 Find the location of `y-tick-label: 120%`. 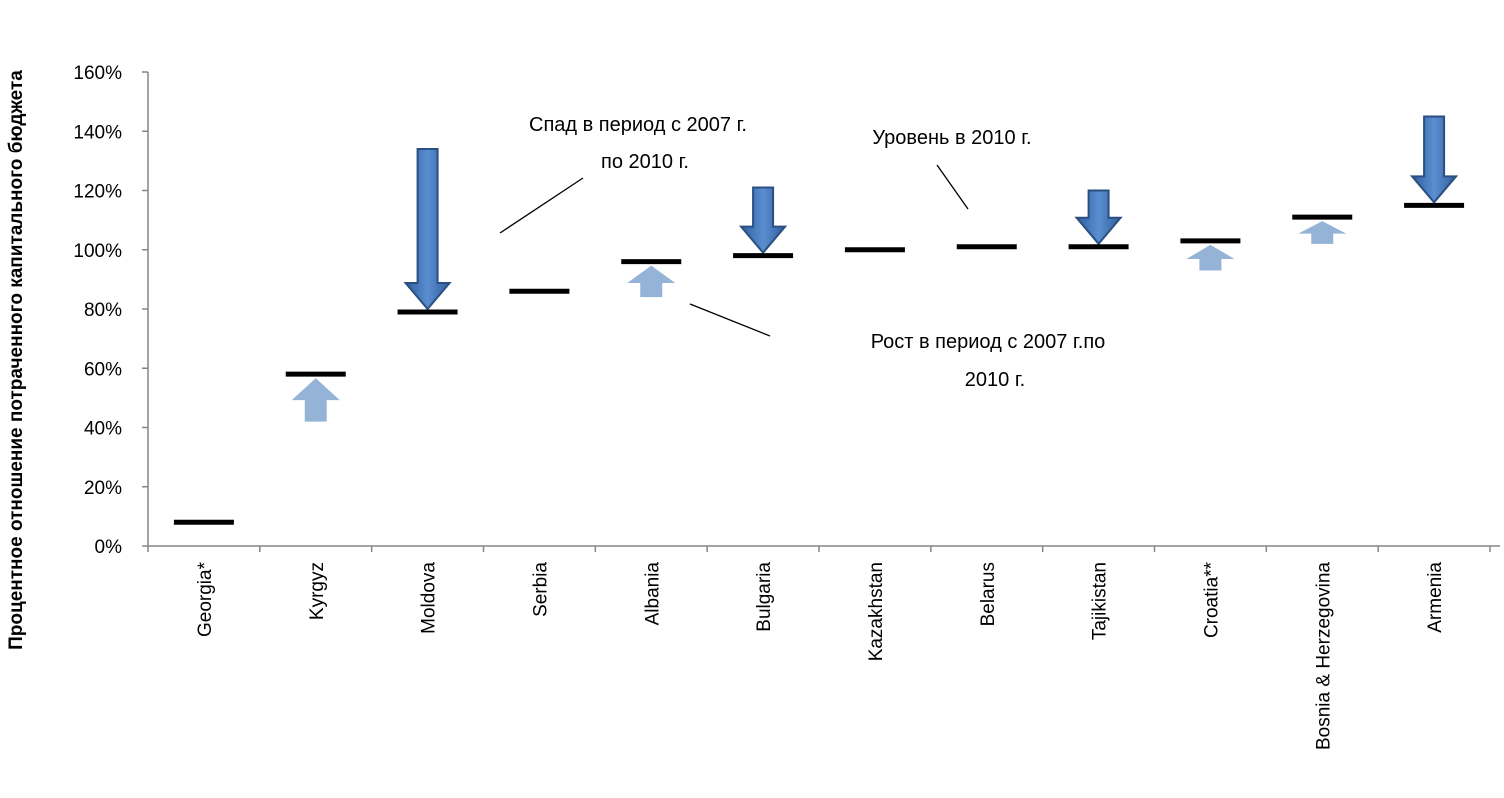

y-tick-label: 120% is located at coordinates (97, 192).